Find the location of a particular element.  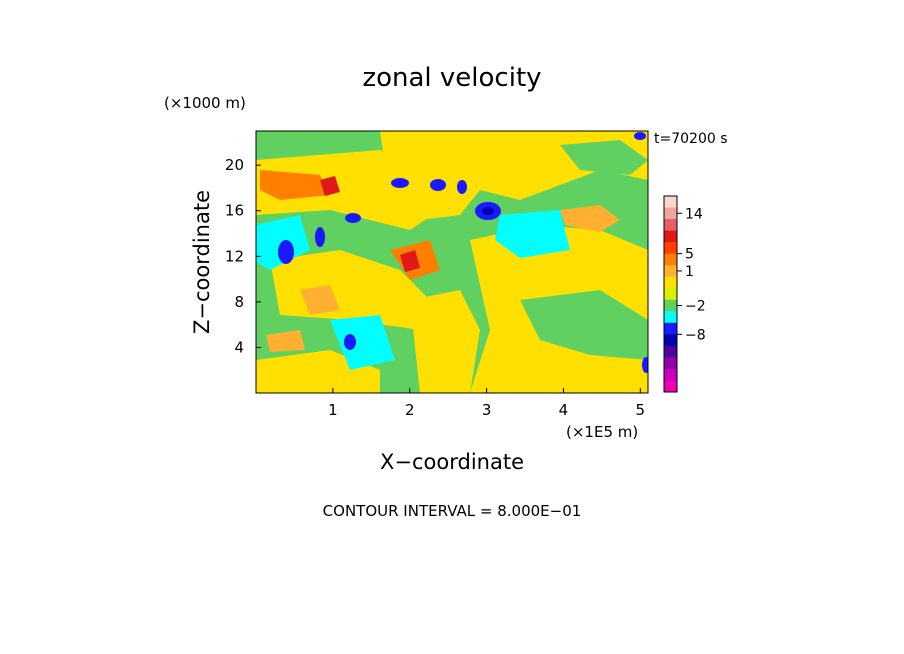

colorbar-label: 5 is located at coordinates (689, 255).